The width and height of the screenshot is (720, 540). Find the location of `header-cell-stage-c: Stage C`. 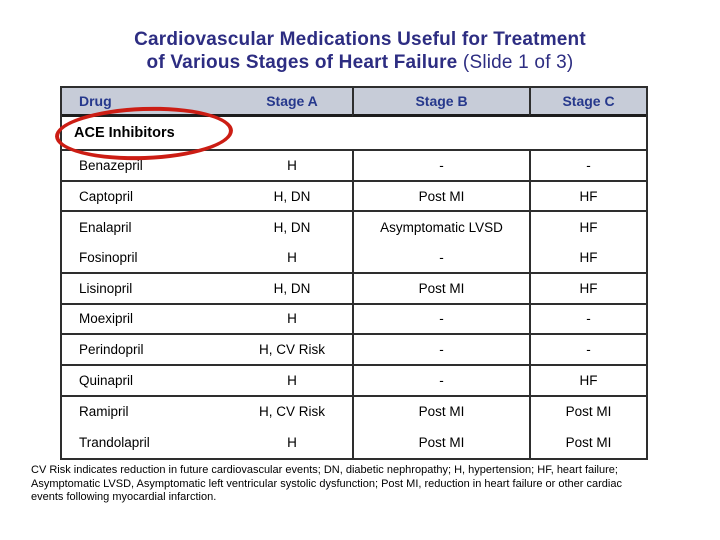

header-cell-stage-c: Stage C is located at coordinates (587, 102).